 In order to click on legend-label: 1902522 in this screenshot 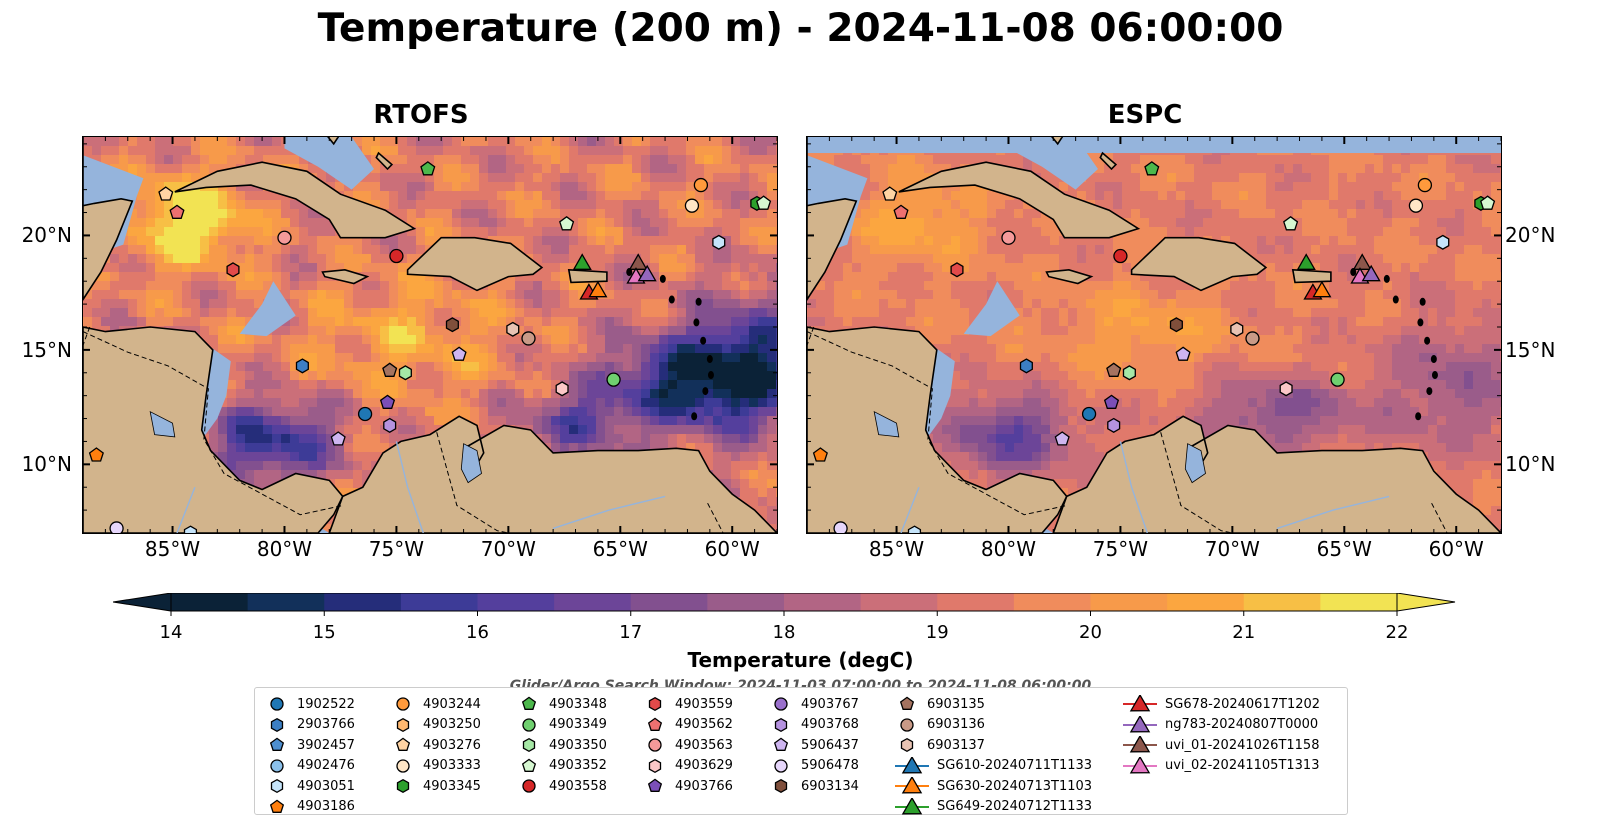, I will do `click(326, 704)`.